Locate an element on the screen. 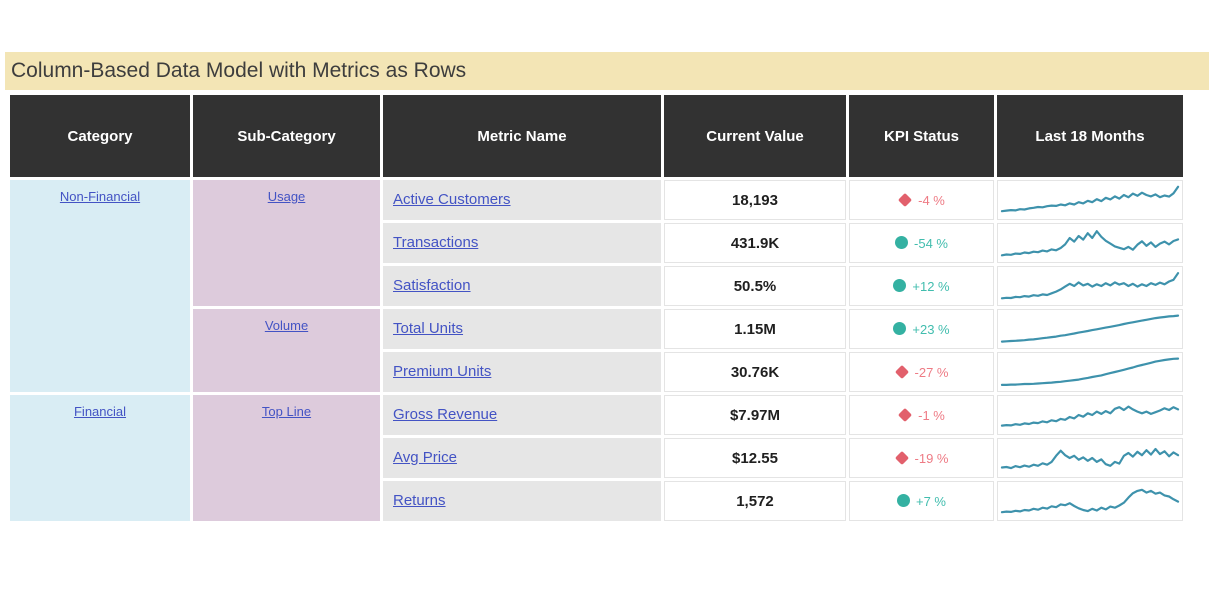 This screenshot has width=1214, height=602. metric-link: Returns is located at coordinates (419, 500).